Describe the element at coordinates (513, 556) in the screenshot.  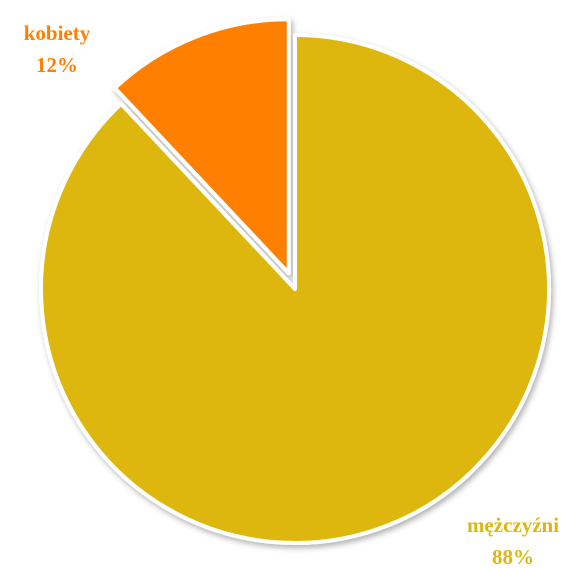
I see `slice-value-label: 88%` at that location.